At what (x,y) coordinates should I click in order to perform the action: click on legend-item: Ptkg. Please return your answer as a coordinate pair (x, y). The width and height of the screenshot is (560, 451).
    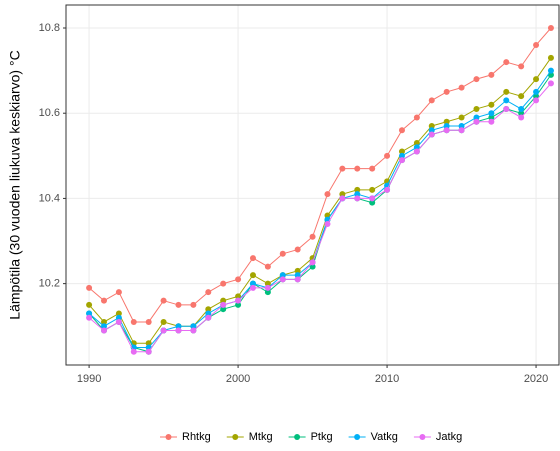
    Looking at the image, I should click on (310, 437).